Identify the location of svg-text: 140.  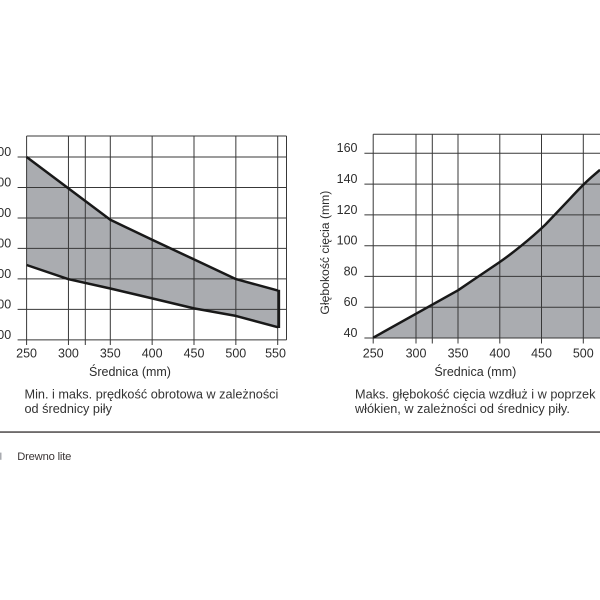
(347, 179).